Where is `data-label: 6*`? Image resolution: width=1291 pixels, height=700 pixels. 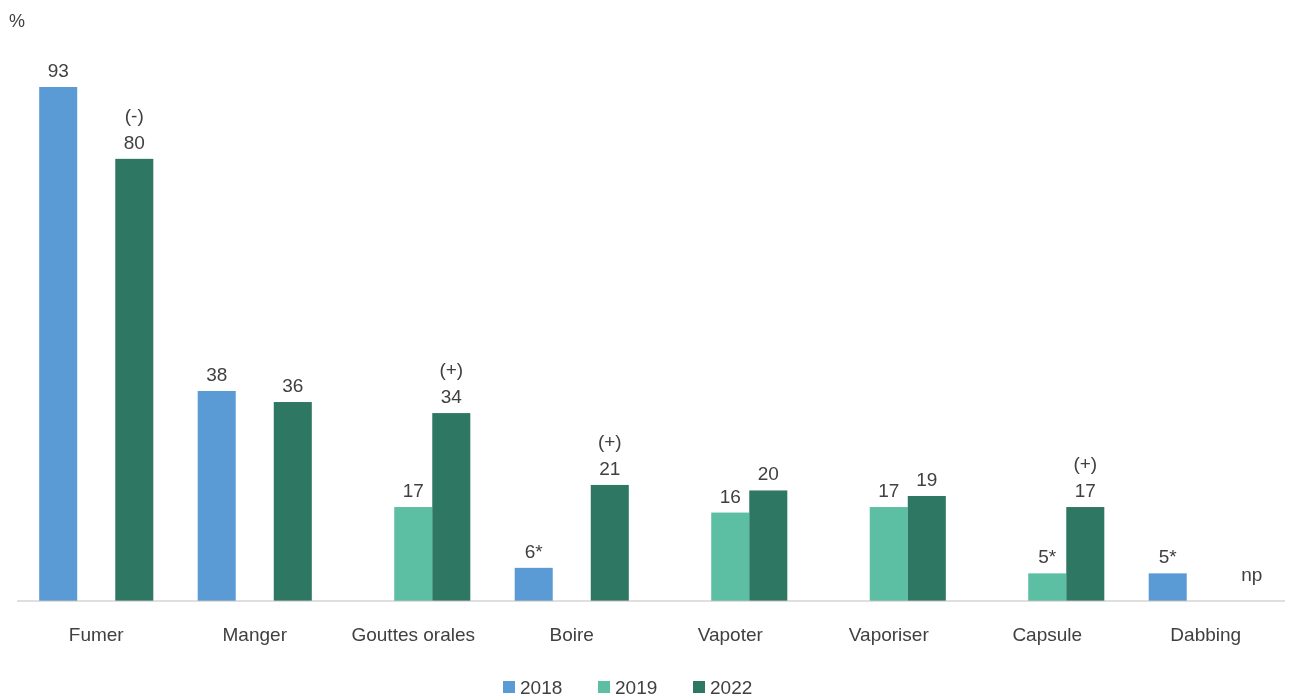 data-label: 6* is located at coordinates (534, 551).